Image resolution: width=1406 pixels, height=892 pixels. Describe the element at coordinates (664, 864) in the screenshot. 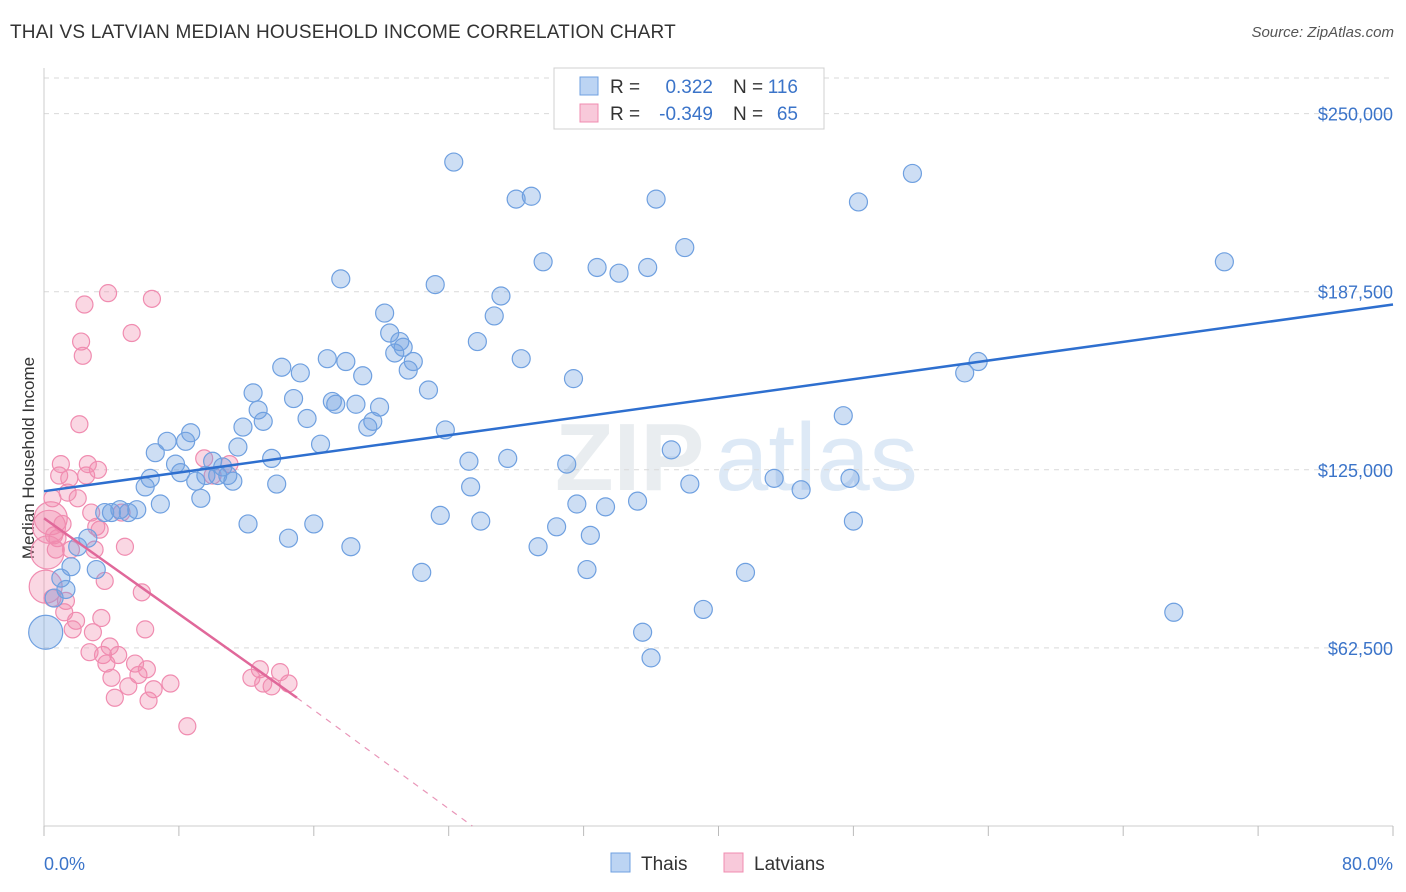

I see `legend-thais-label: Thais` at that location.